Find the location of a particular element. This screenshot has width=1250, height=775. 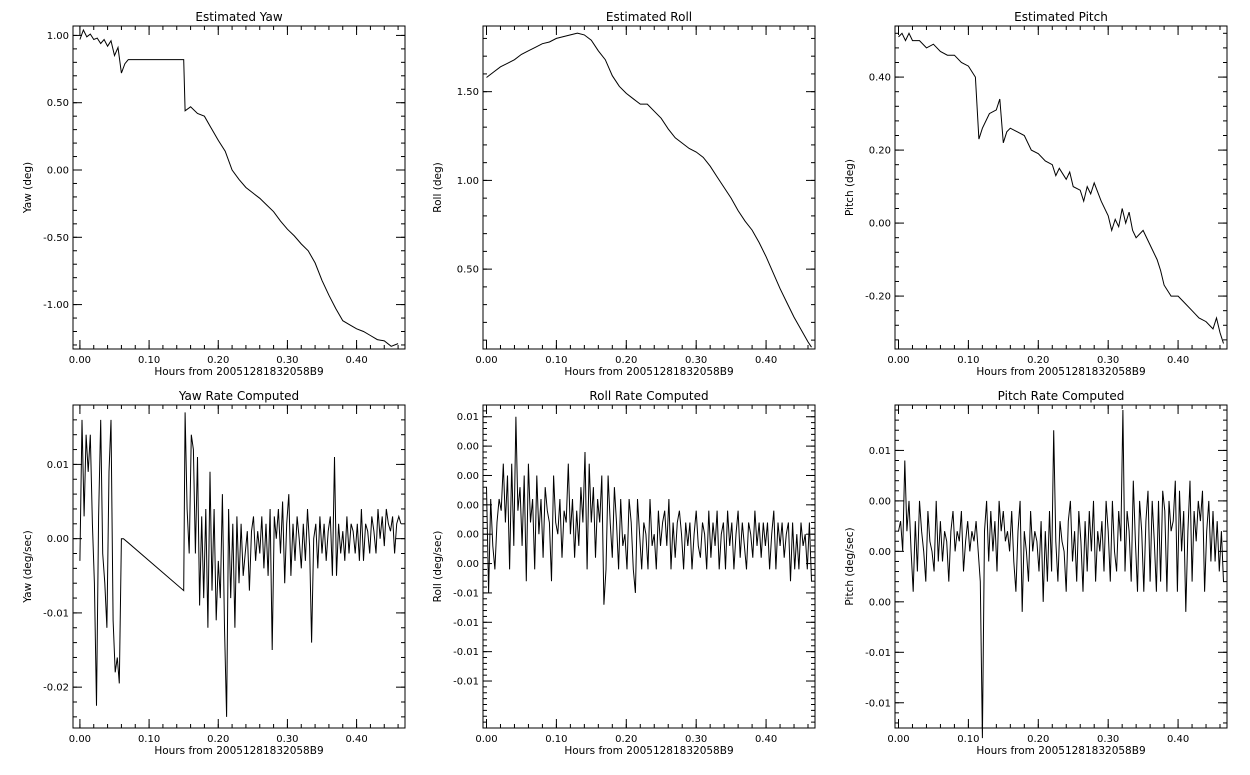

chart-title: Roll Rate Computed is located at coordinates (648, 396).